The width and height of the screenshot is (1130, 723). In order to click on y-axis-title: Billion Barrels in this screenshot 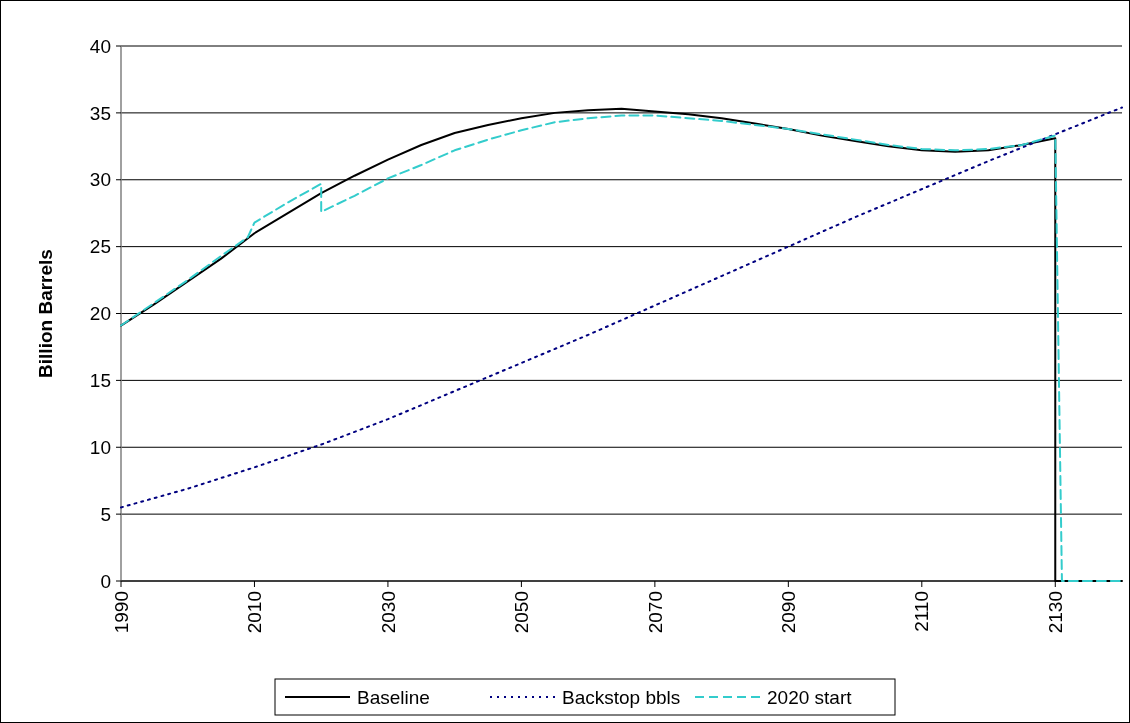, I will do `click(45, 313)`.